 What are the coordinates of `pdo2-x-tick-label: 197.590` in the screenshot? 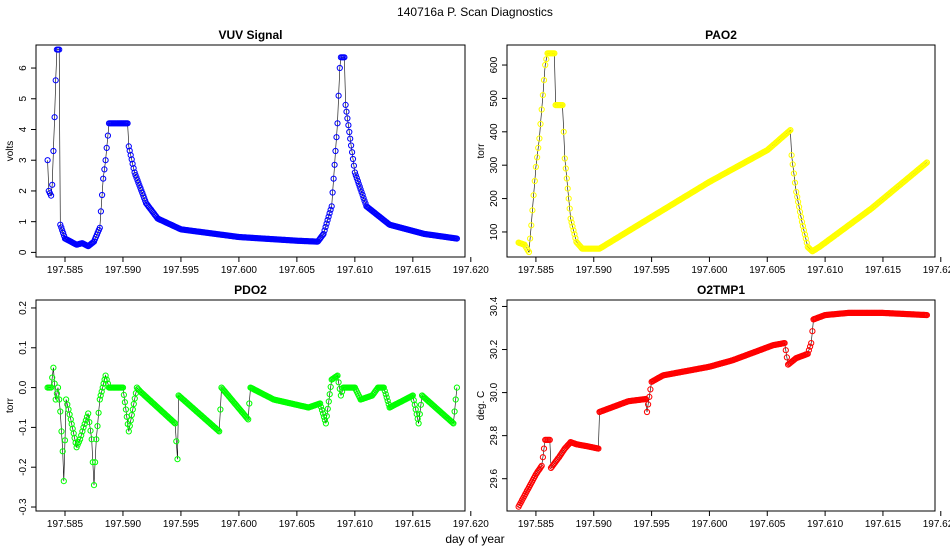 It's located at (123, 524).